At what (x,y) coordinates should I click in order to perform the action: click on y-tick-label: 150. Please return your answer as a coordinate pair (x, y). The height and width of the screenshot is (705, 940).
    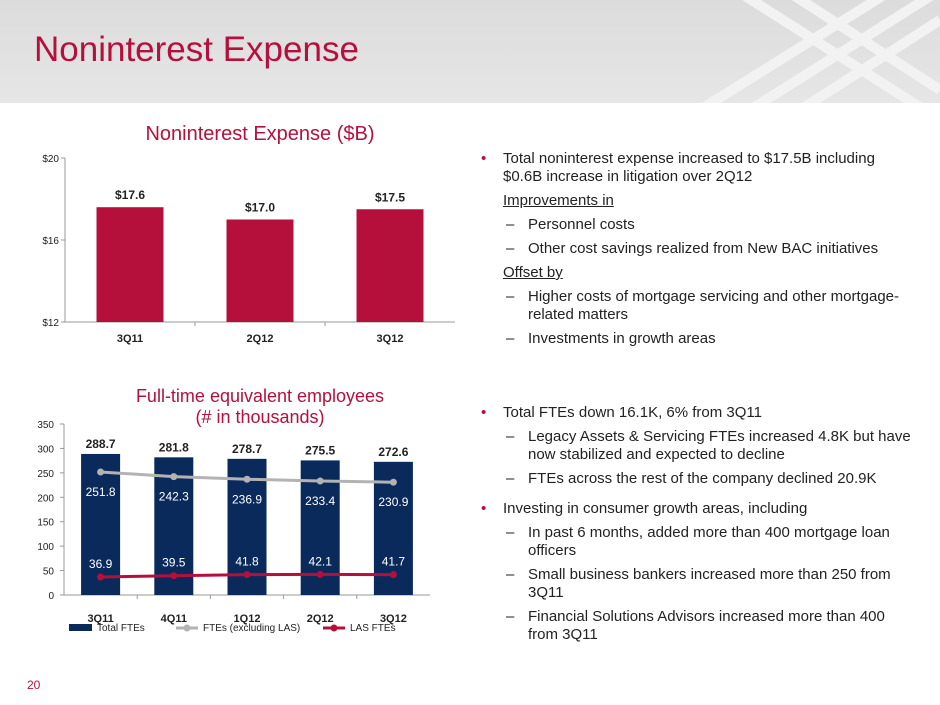
    Looking at the image, I should click on (45, 523).